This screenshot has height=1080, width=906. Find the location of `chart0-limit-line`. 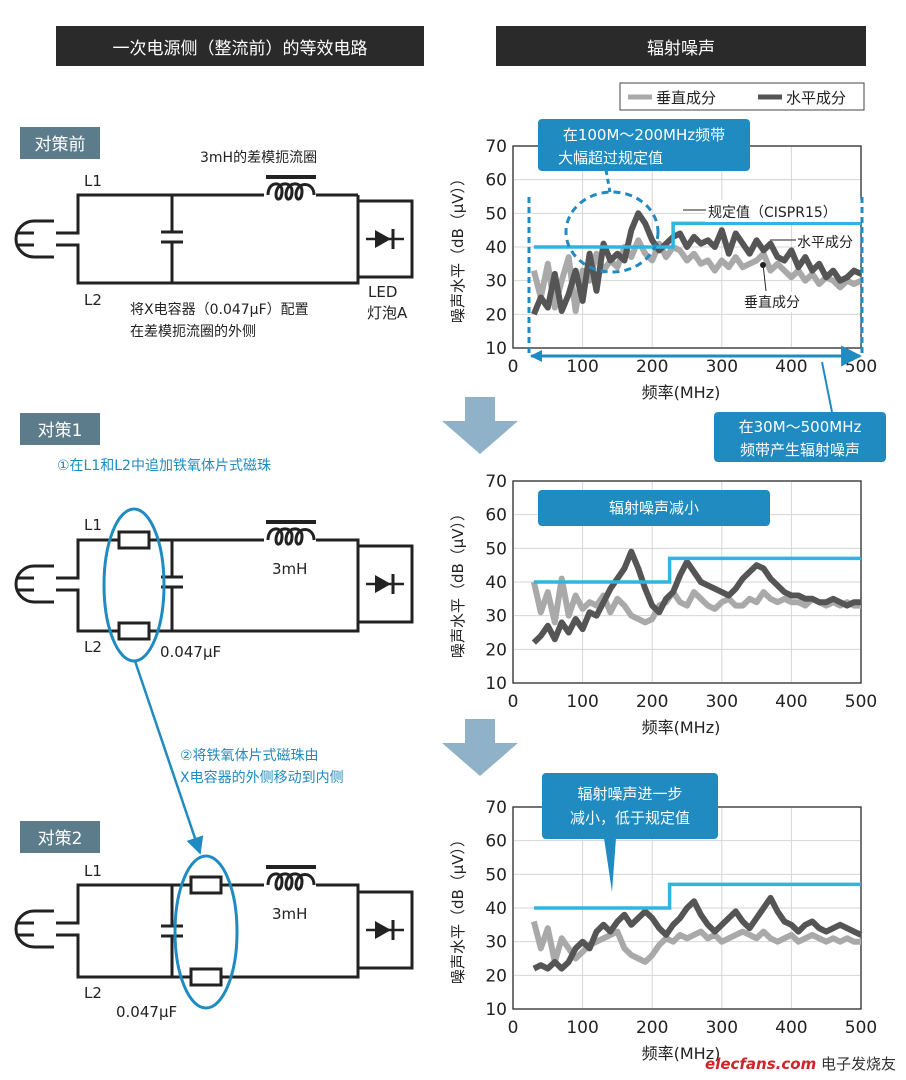

chart0-limit-line is located at coordinates (697, 235).